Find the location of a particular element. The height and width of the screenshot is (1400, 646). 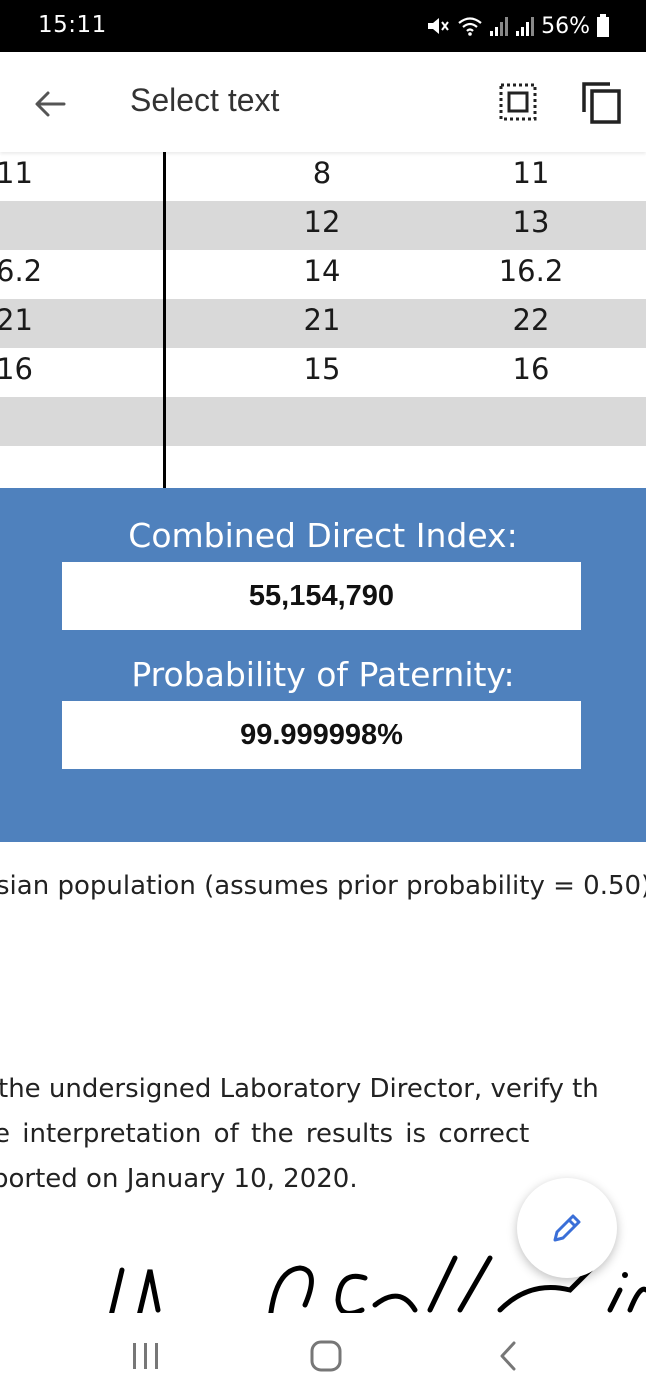

cdi-value: 55,154,790 is located at coordinates (321, 596).